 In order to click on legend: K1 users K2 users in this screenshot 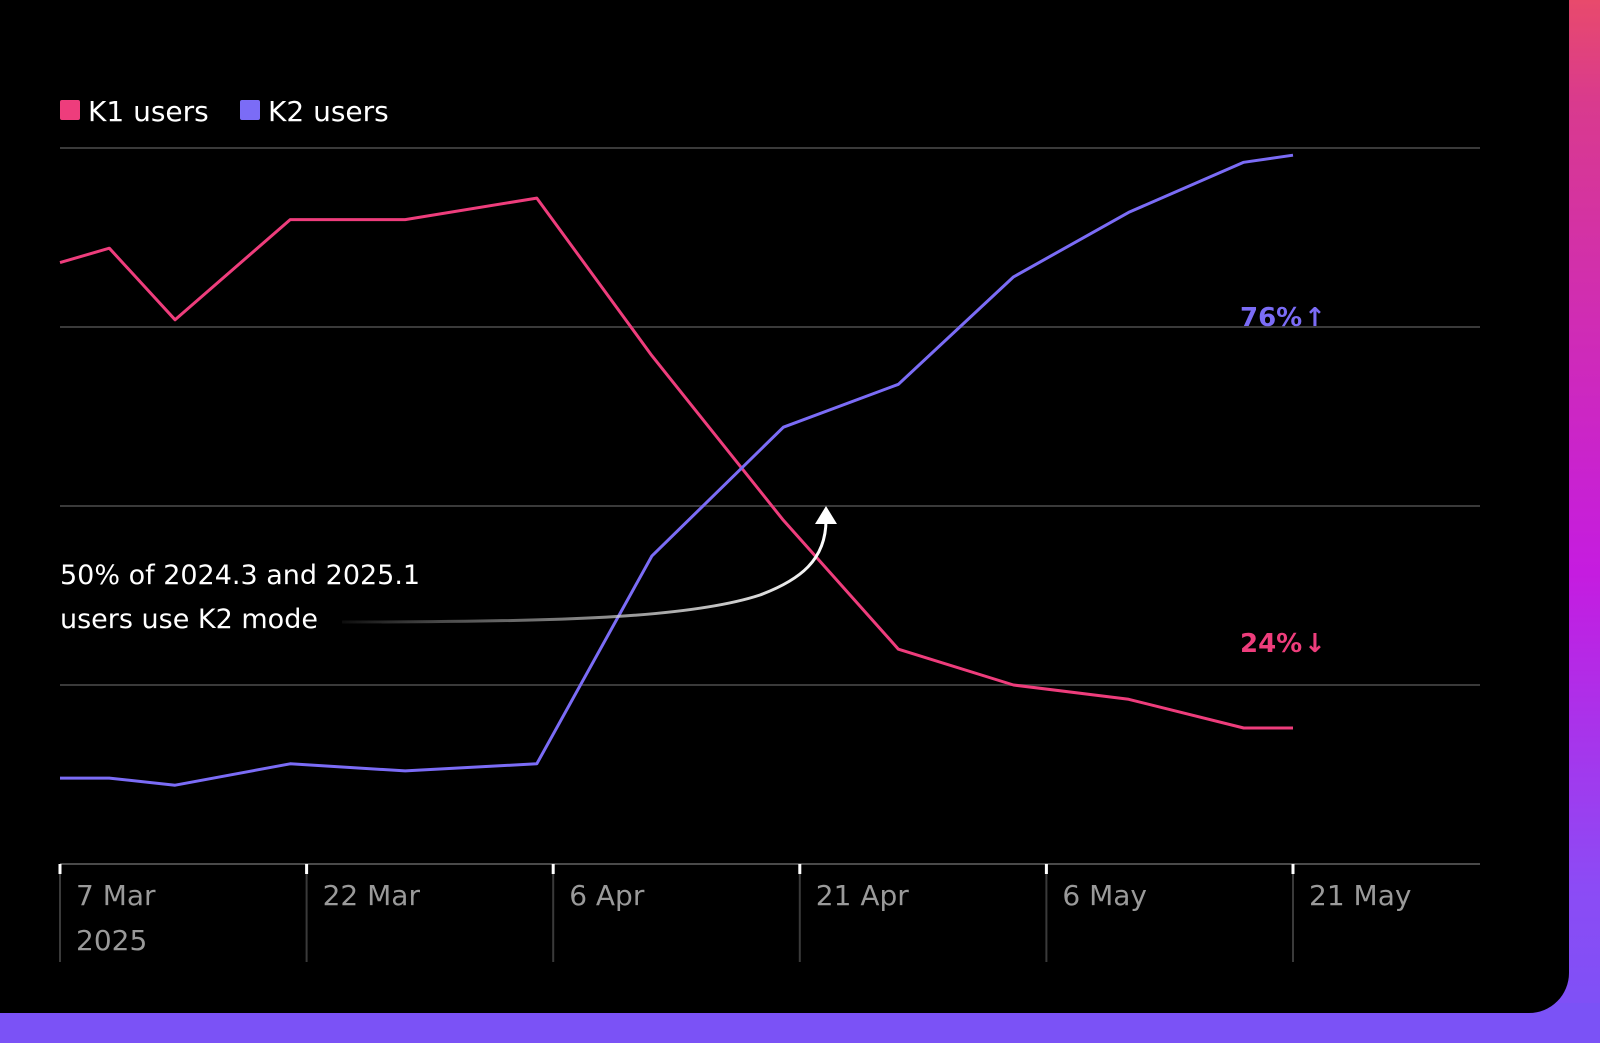, I will do `click(224, 111)`.